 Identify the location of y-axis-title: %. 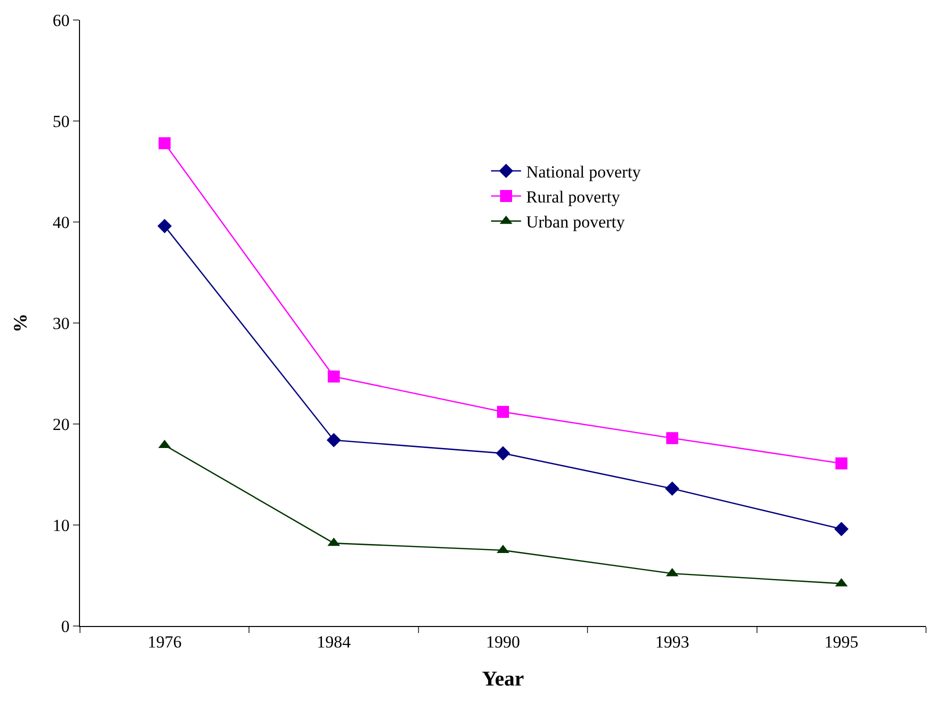
(21, 323).